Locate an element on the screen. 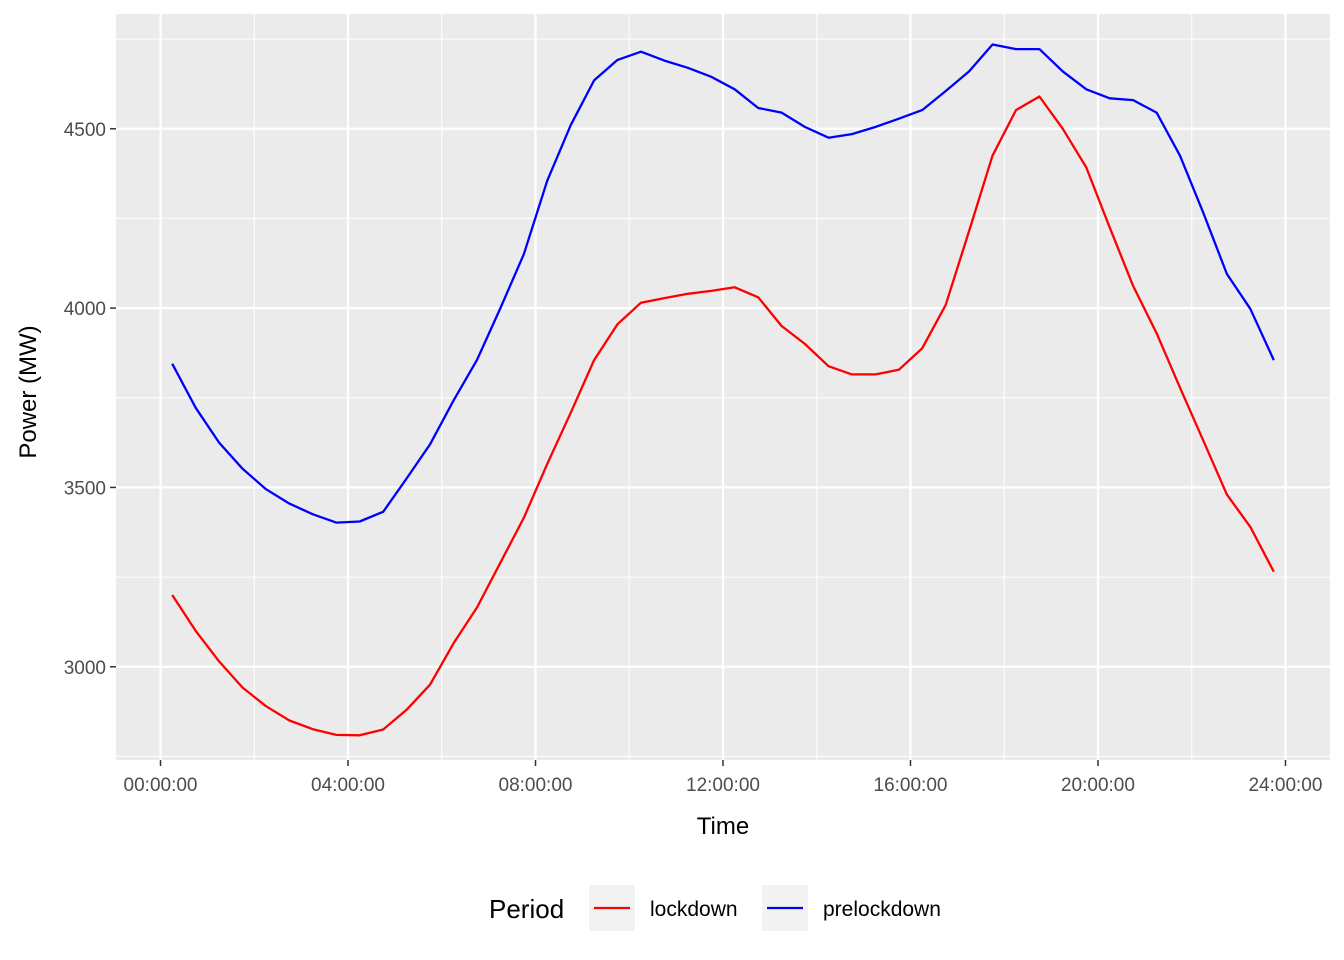 Image resolution: width=1344 pixels, height=960 pixels. x-axis-title: Time is located at coordinates (723, 826).